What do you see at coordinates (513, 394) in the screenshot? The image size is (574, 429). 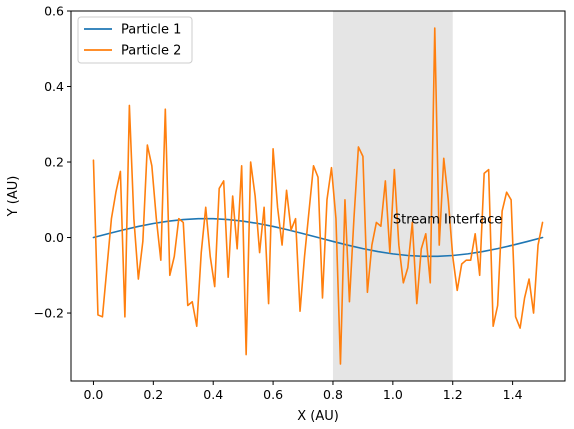 I see `x-tick-label: 1.4` at bounding box center [513, 394].